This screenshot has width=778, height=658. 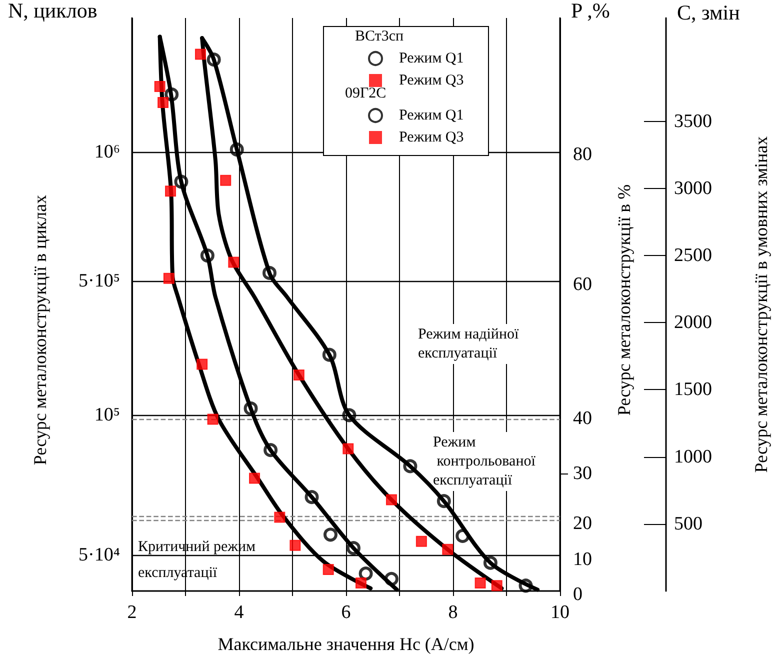 What do you see at coordinates (693, 323) in the screenshot?
I see `y-tick-label: 2000` at bounding box center [693, 323].